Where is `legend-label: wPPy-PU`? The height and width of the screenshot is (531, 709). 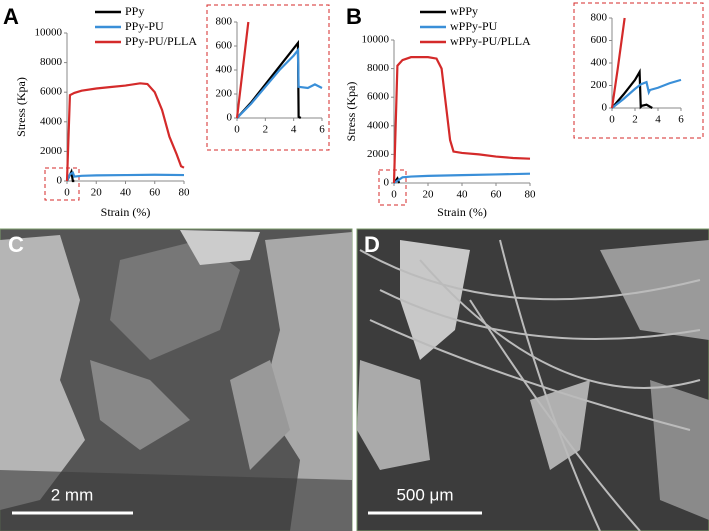
legend-label: wPPy-PU is located at coordinates (474, 26).